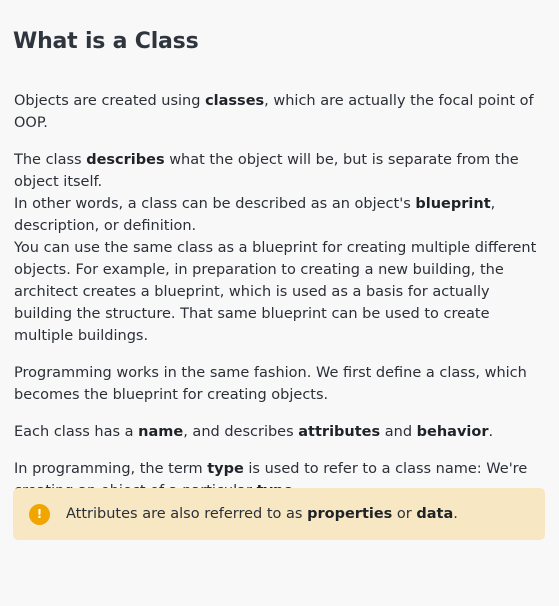 Image resolution: width=559 pixels, height=606 pixels. I want to click on term-name: name, so click(161, 432).